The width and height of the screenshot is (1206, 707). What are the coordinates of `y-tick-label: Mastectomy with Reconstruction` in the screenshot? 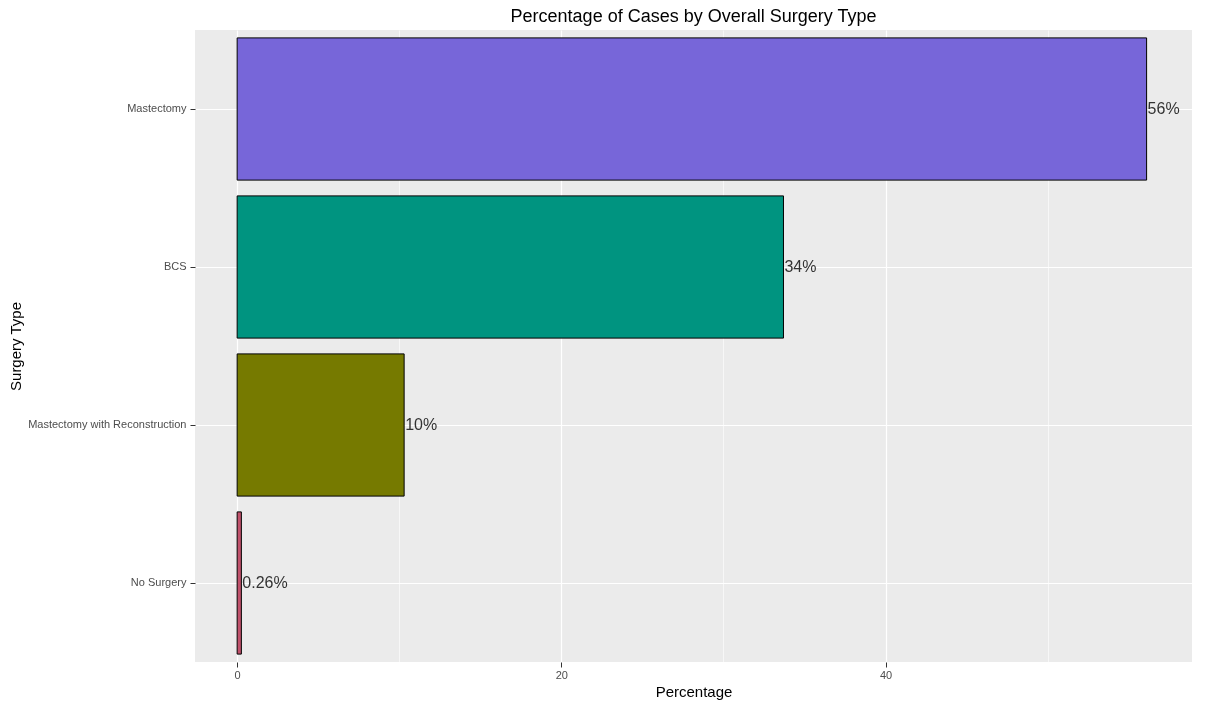 It's located at (107, 424).